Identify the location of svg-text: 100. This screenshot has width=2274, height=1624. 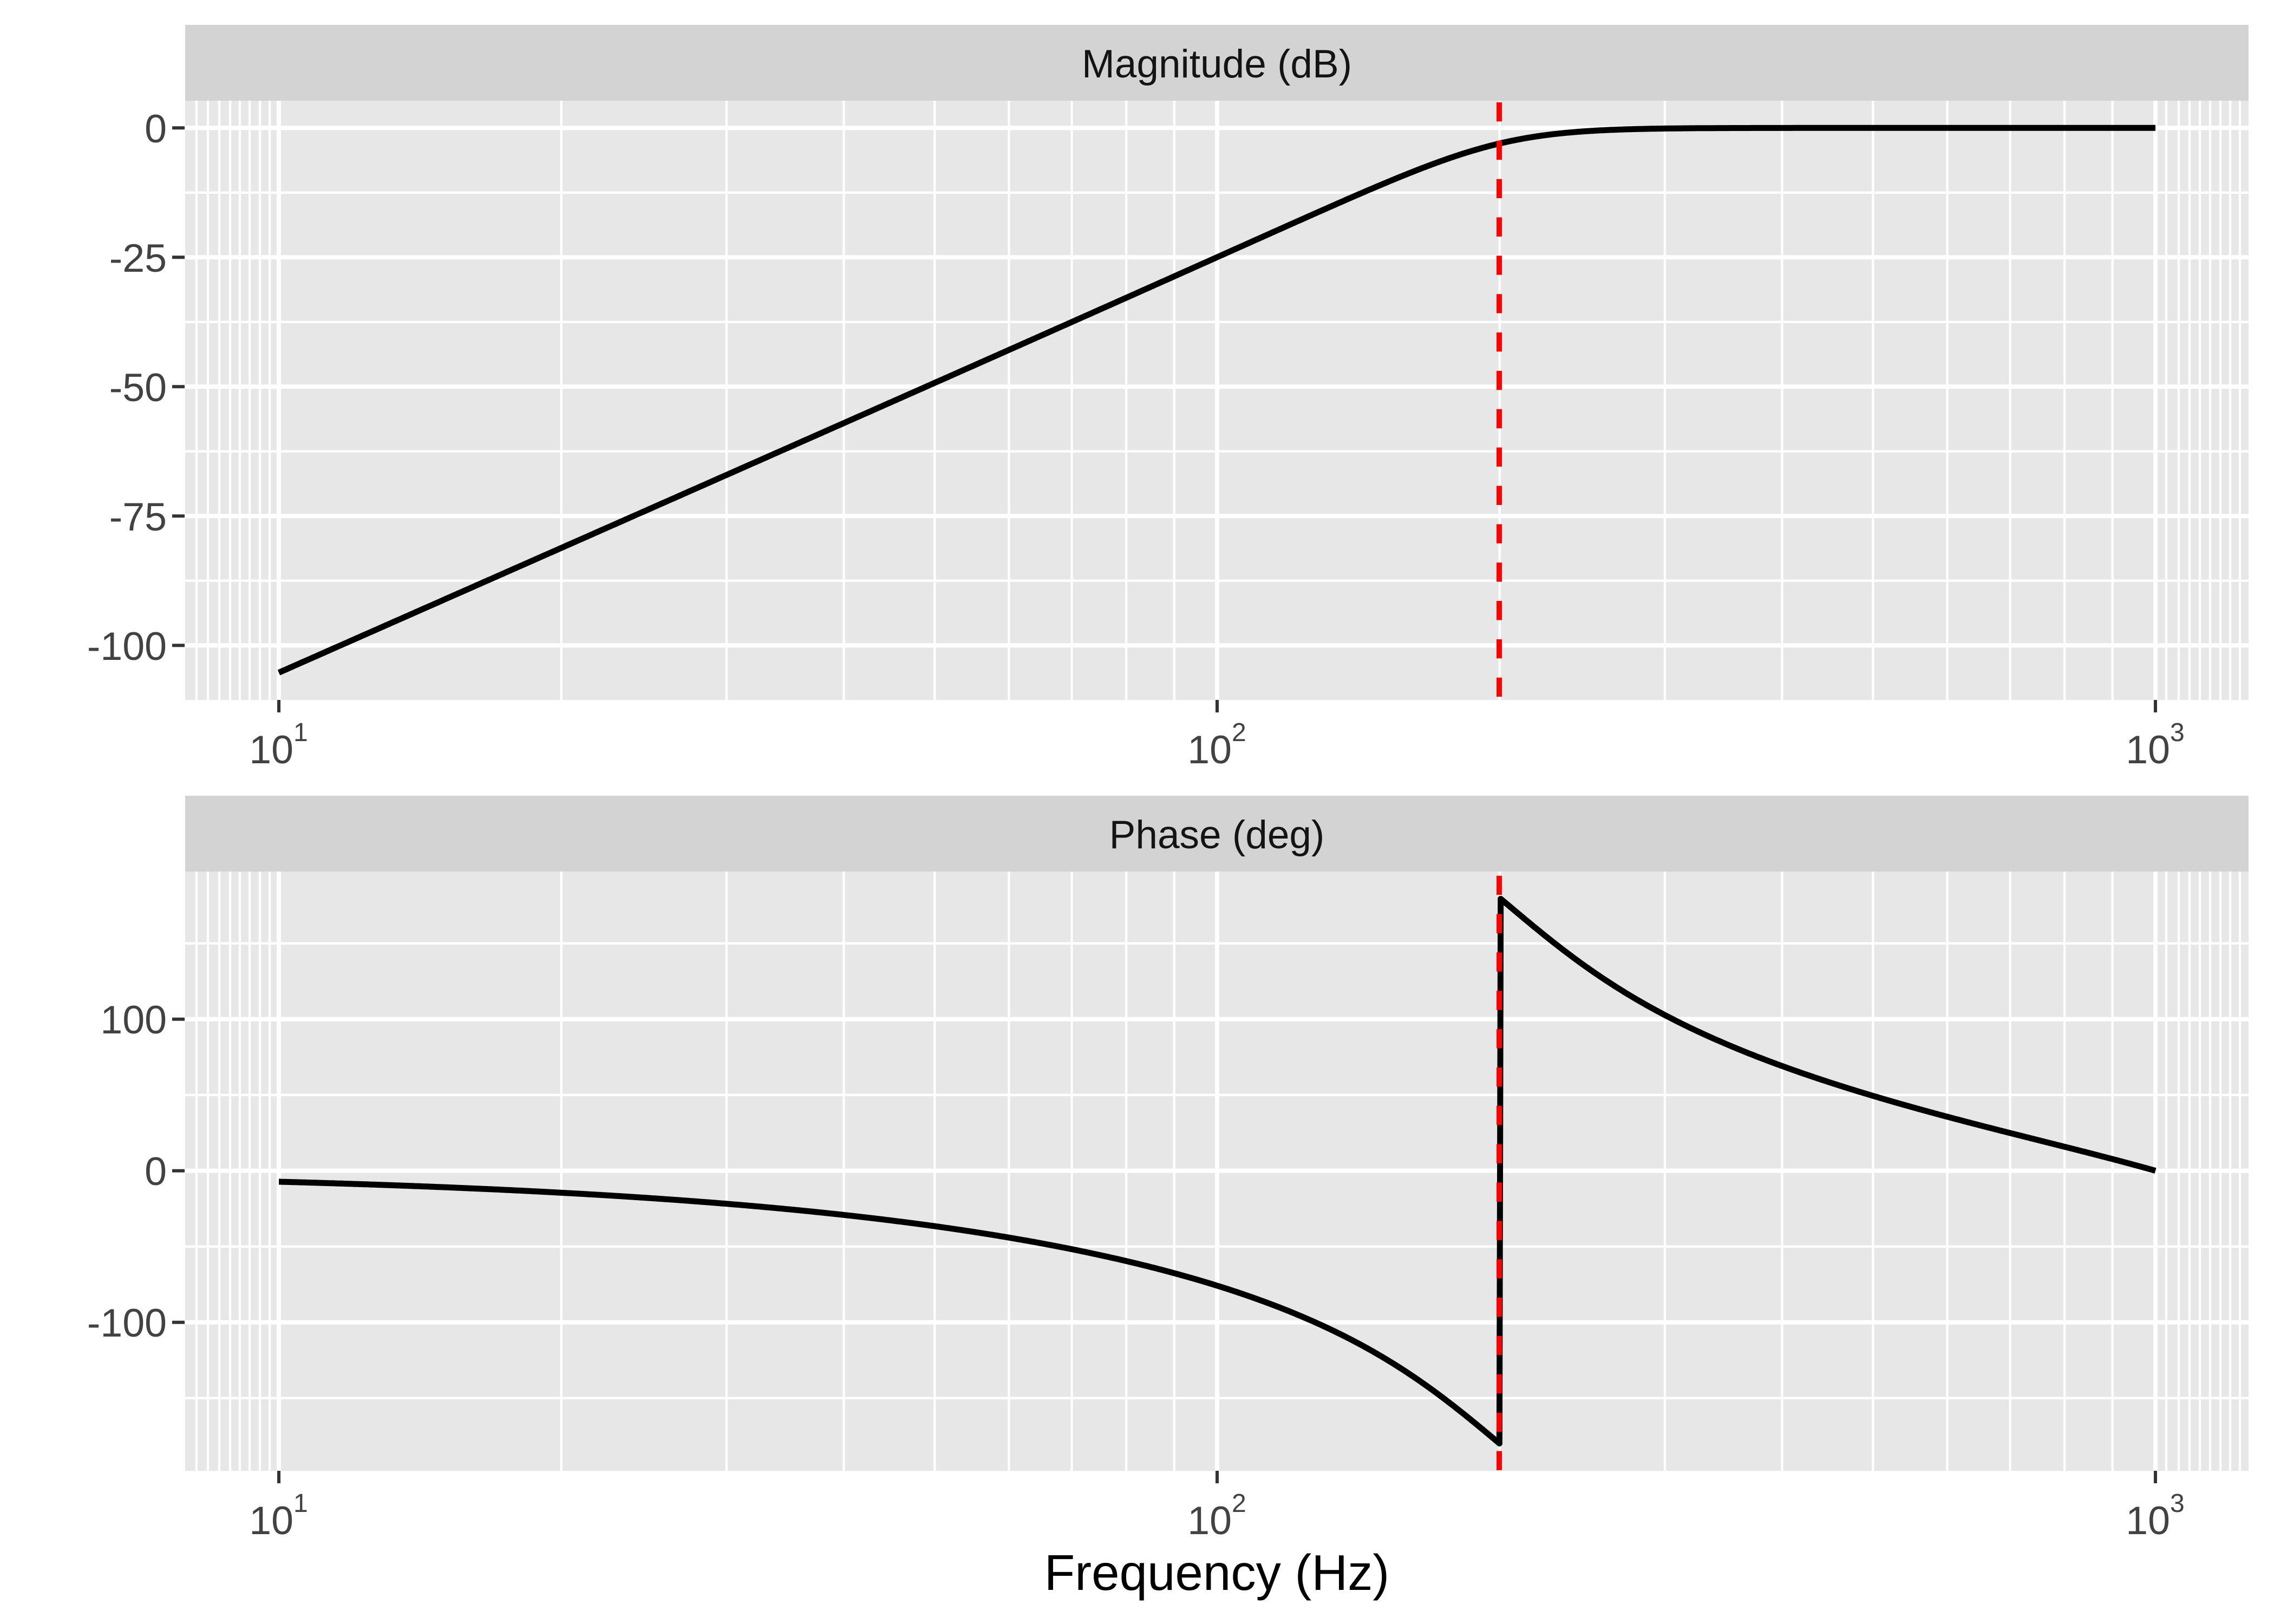
(134, 1020).